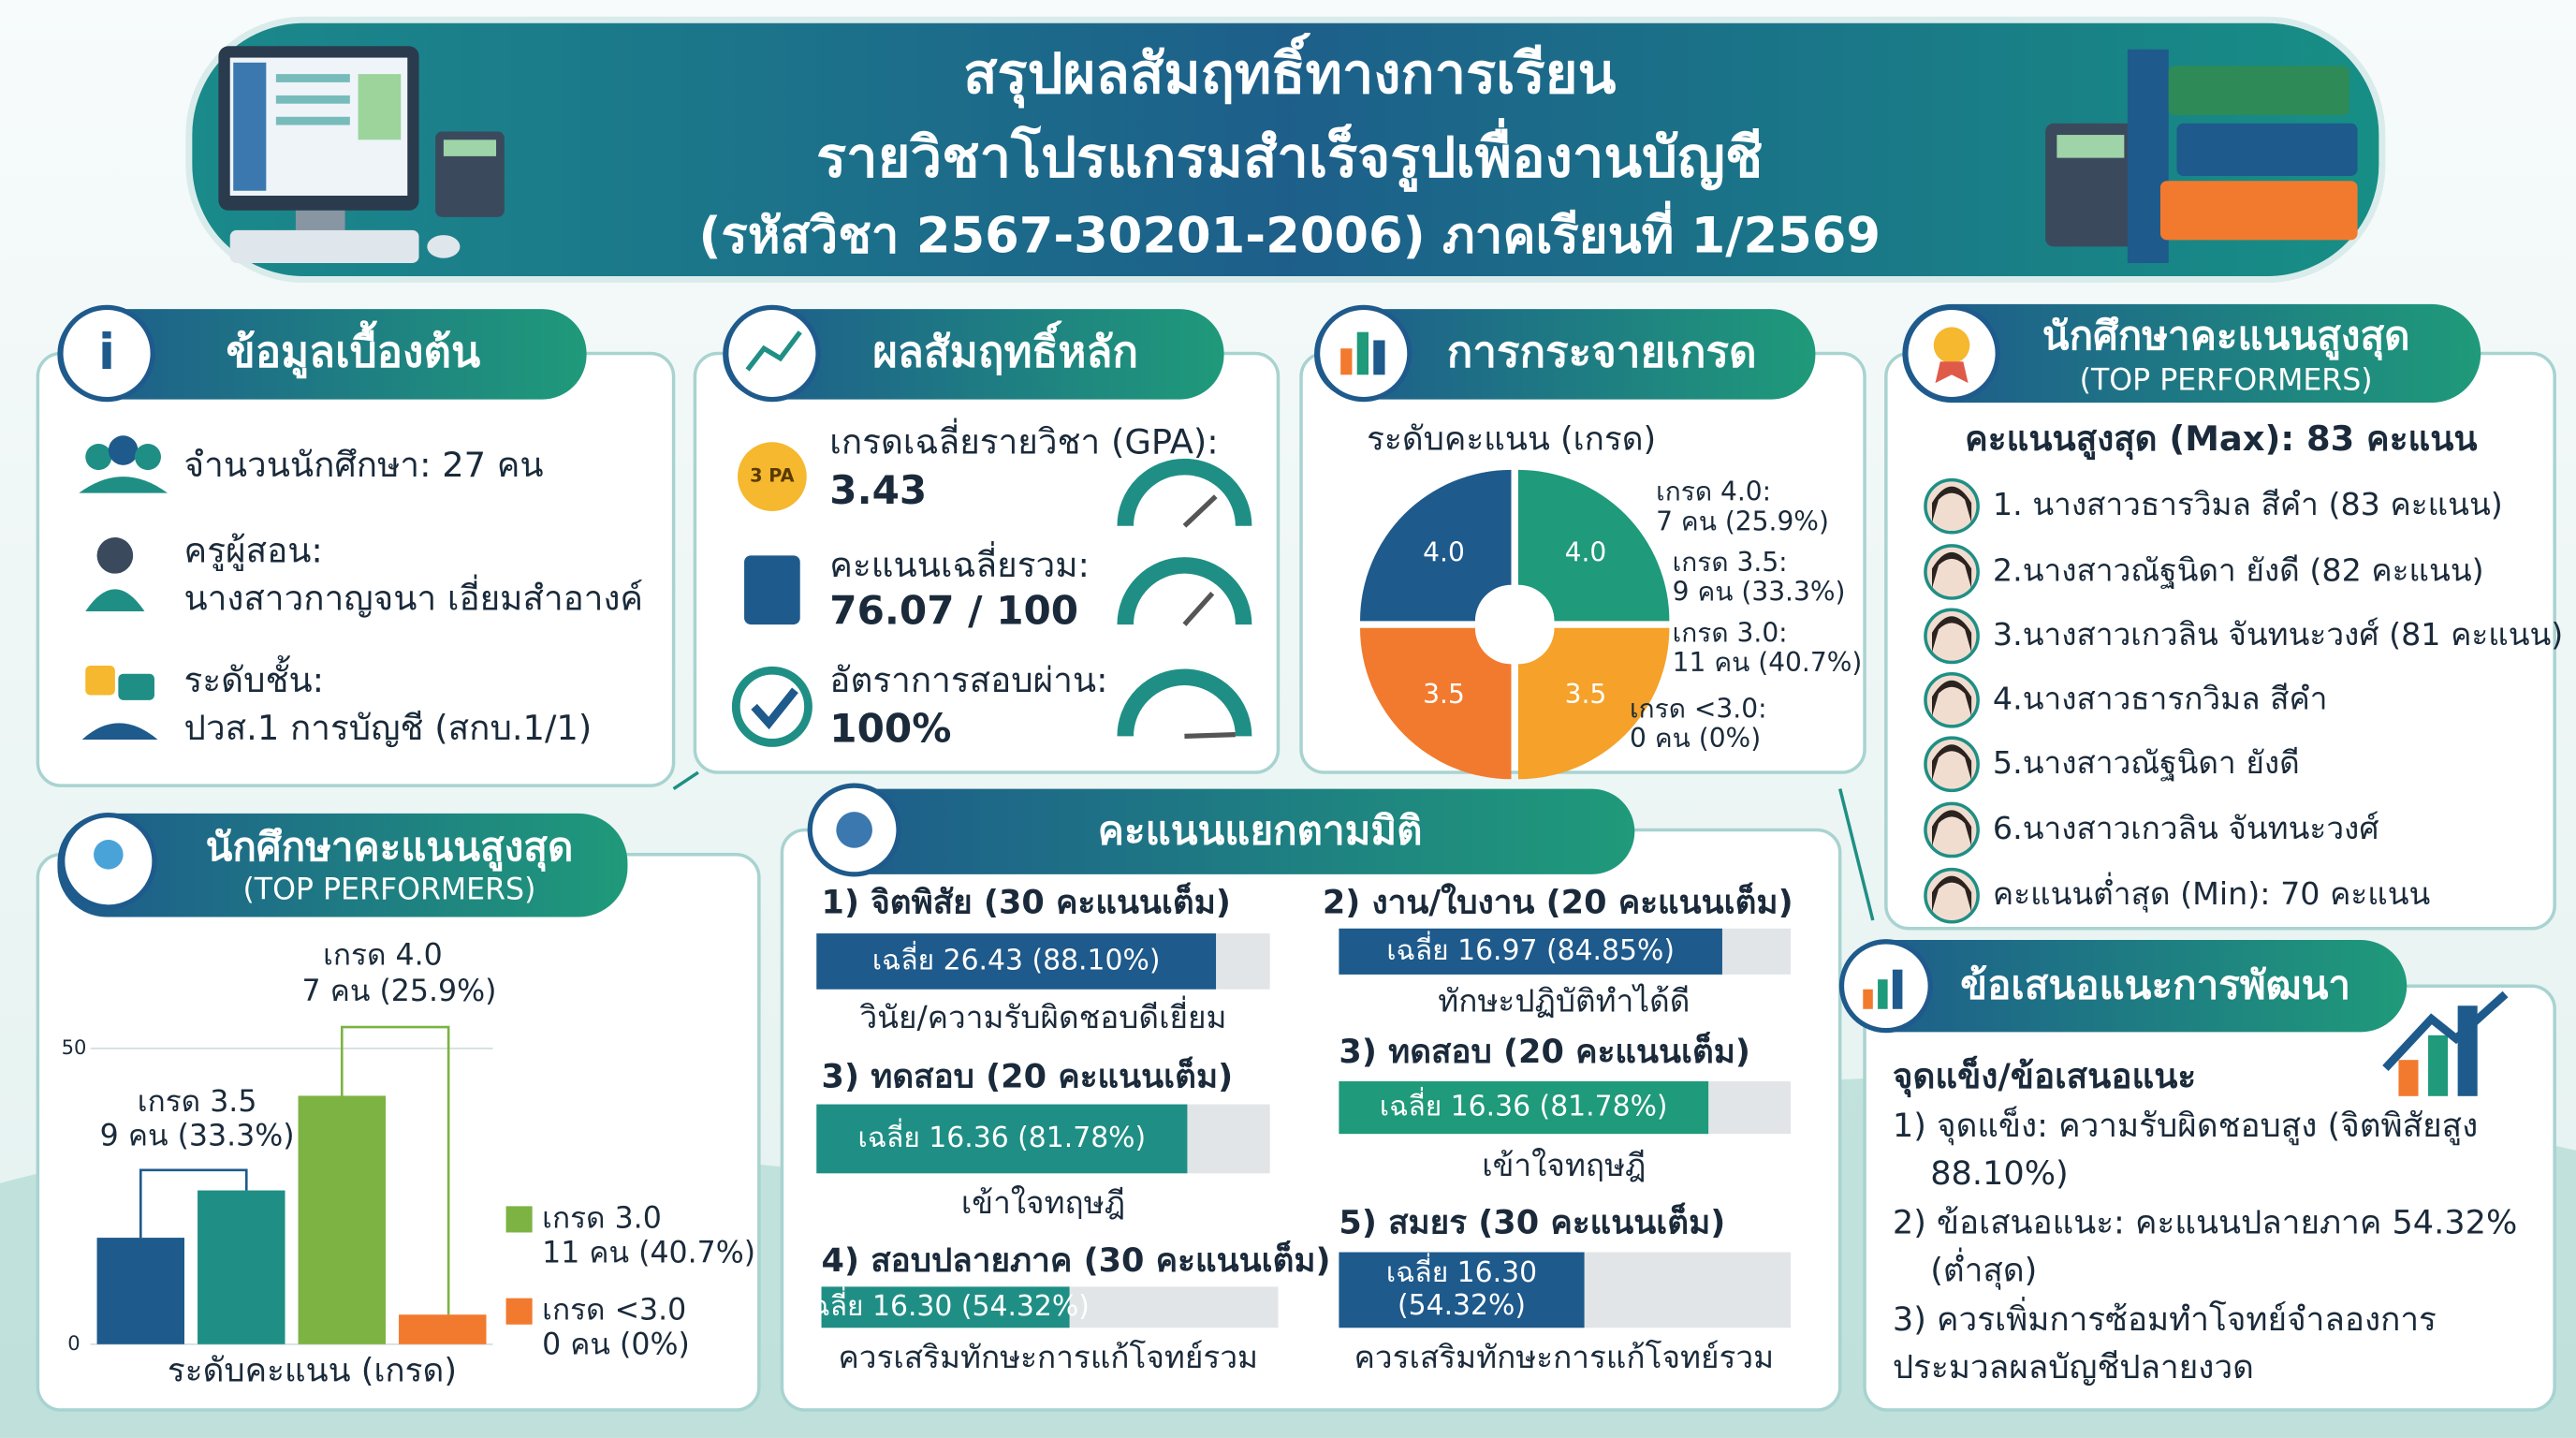  What do you see at coordinates (1530, 949) in the screenshot?
I see `progress-label: เฉลี่ย 16.97 (84.85%)` at bounding box center [1530, 949].